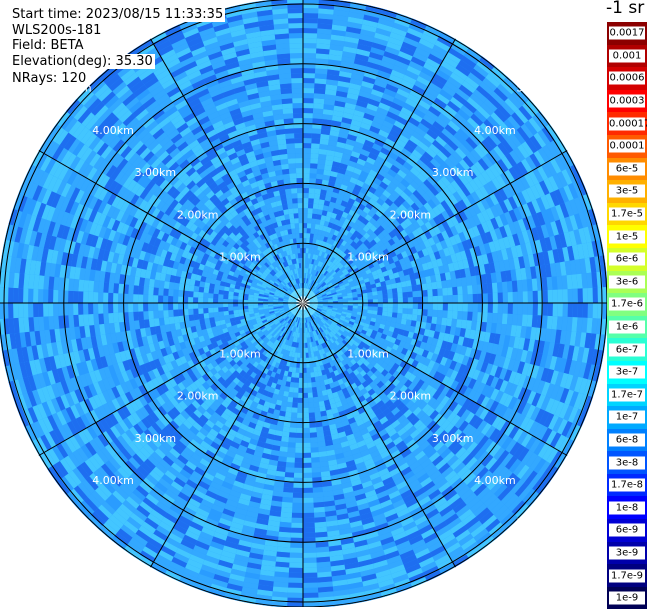  What do you see at coordinates (82, 61) in the screenshot?
I see `elevation-label: Elevation(deg): 35.30` at bounding box center [82, 61].